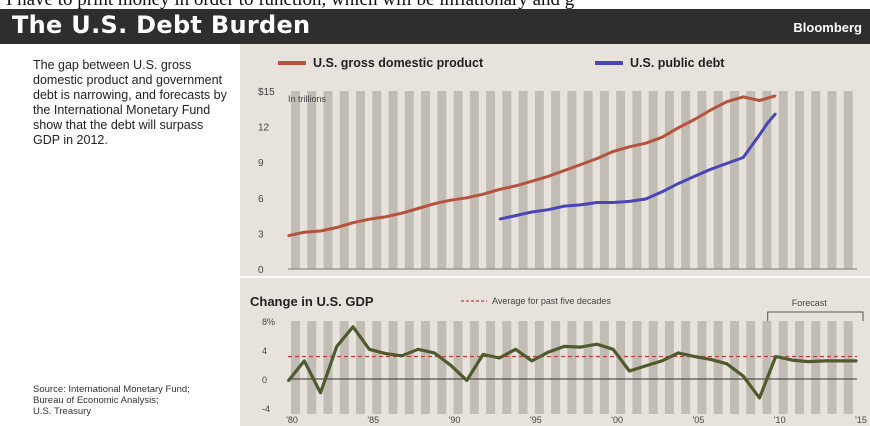 The height and width of the screenshot is (426, 870). I want to click on gdp-y-tick-label: -4, so click(266, 409).